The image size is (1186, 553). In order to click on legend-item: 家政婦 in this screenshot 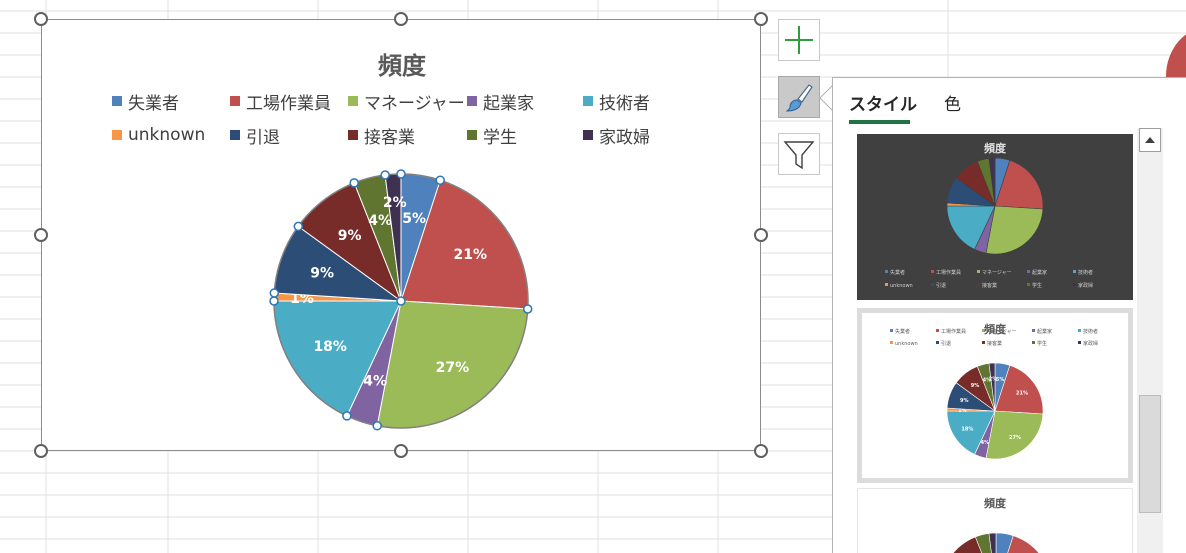, I will do `click(616, 136)`.